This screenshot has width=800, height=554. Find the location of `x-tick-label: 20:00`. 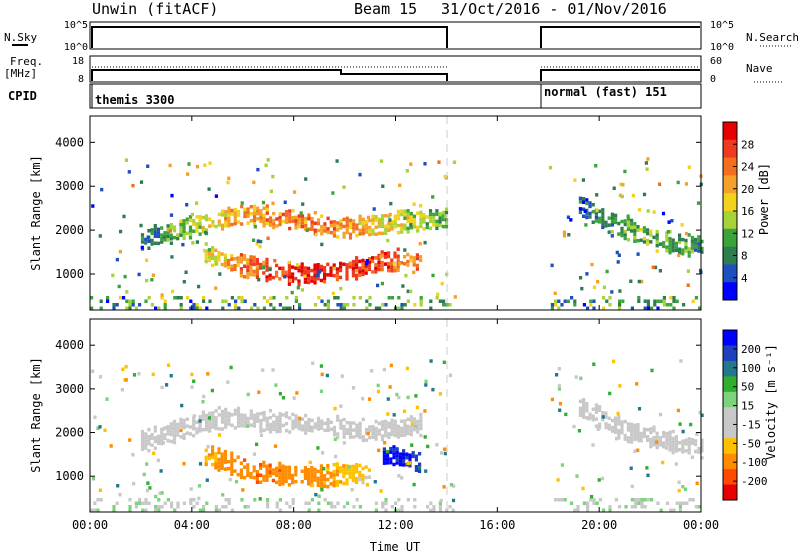

x-tick-label: 20:00 is located at coordinates (599, 525).